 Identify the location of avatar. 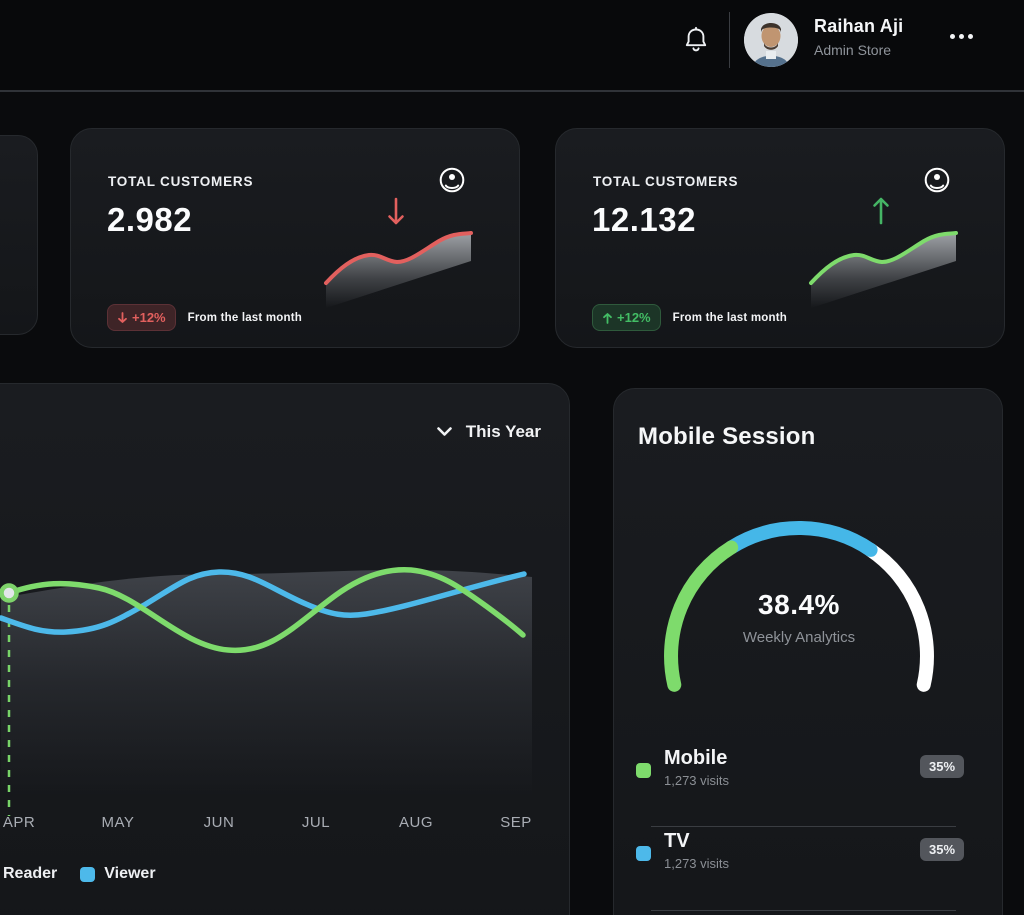
(771, 40).